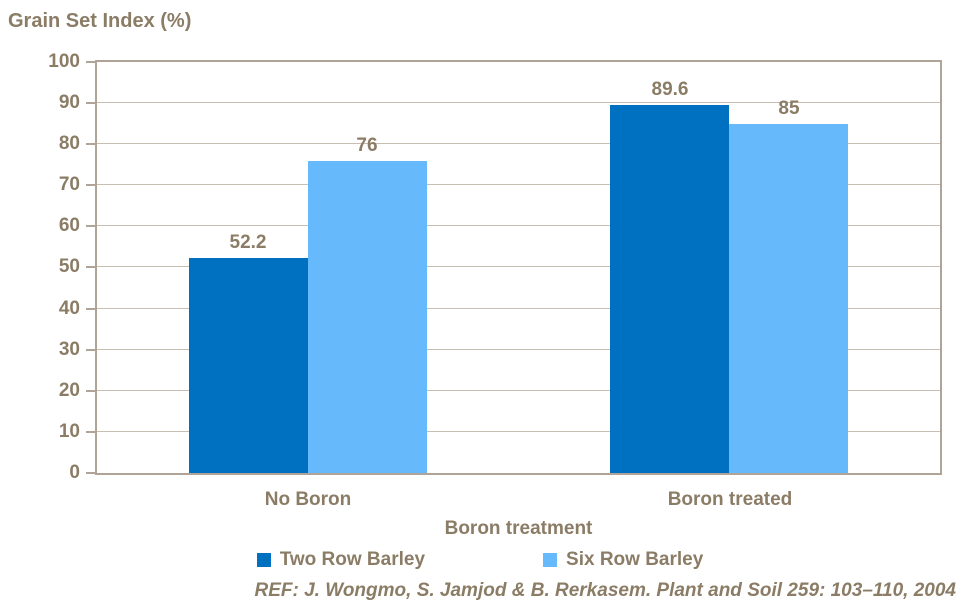 This screenshot has height=610, width=960. What do you see at coordinates (69, 184) in the screenshot?
I see `y-tick-label: 70` at bounding box center [69, 184].